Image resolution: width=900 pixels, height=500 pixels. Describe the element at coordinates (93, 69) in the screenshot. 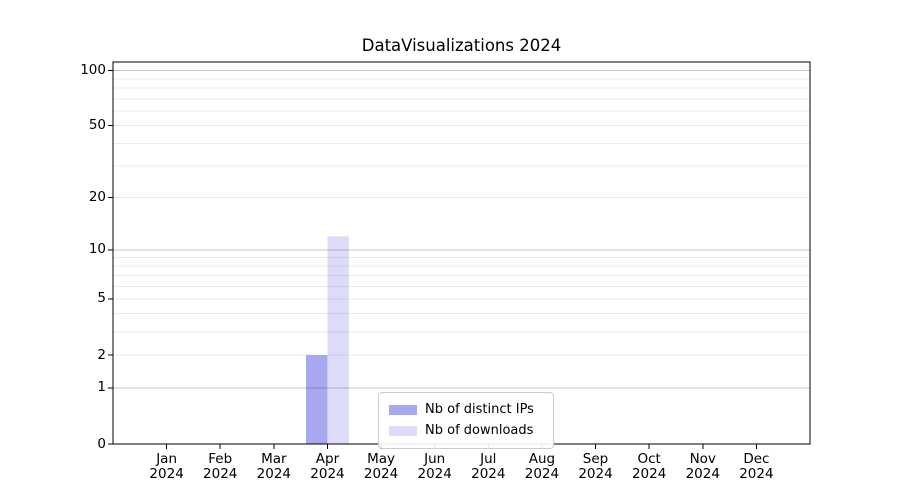

I see `y-tick-label: 100` at that location.